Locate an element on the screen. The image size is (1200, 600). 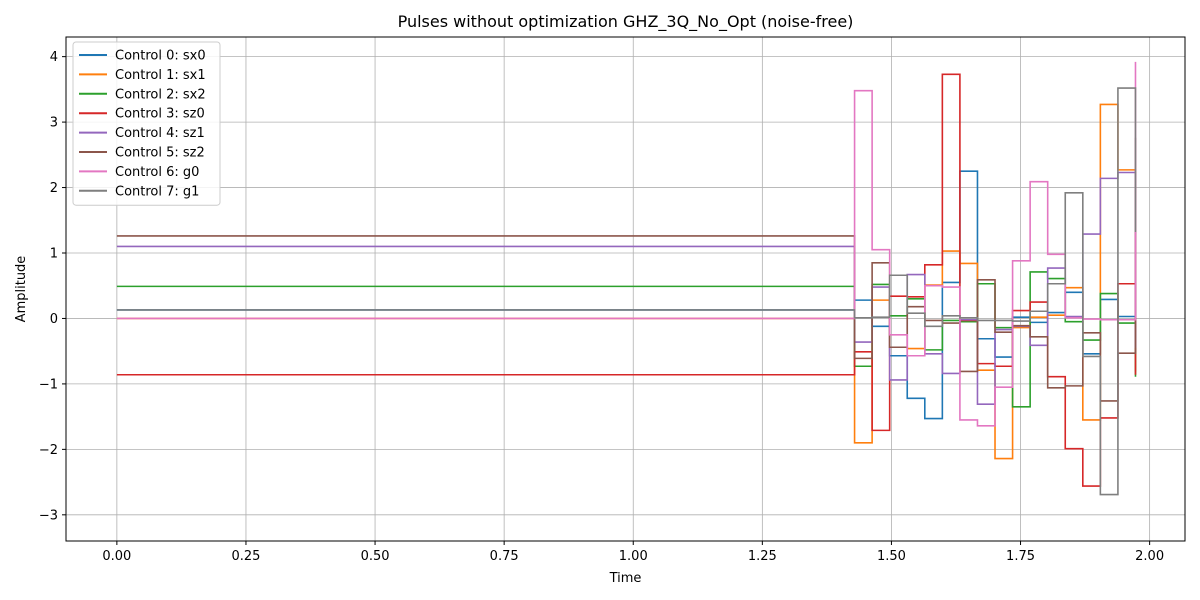
y-tick-label: −1 is located at coordinates (48, 384).